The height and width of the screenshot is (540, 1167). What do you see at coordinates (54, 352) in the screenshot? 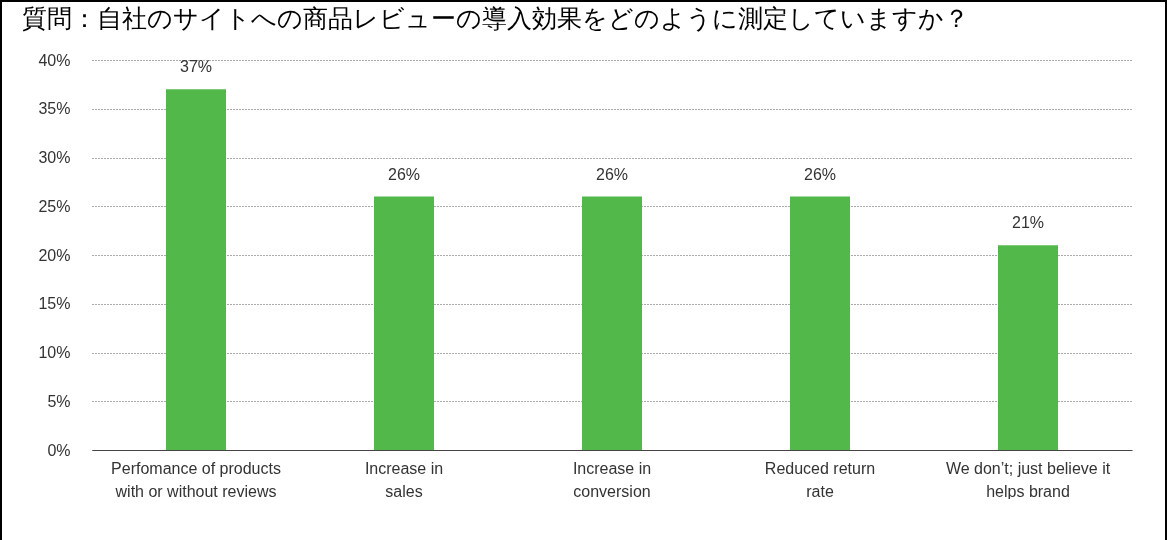
I see `y-tick-label: 10%` at bounding box center [54, 352].